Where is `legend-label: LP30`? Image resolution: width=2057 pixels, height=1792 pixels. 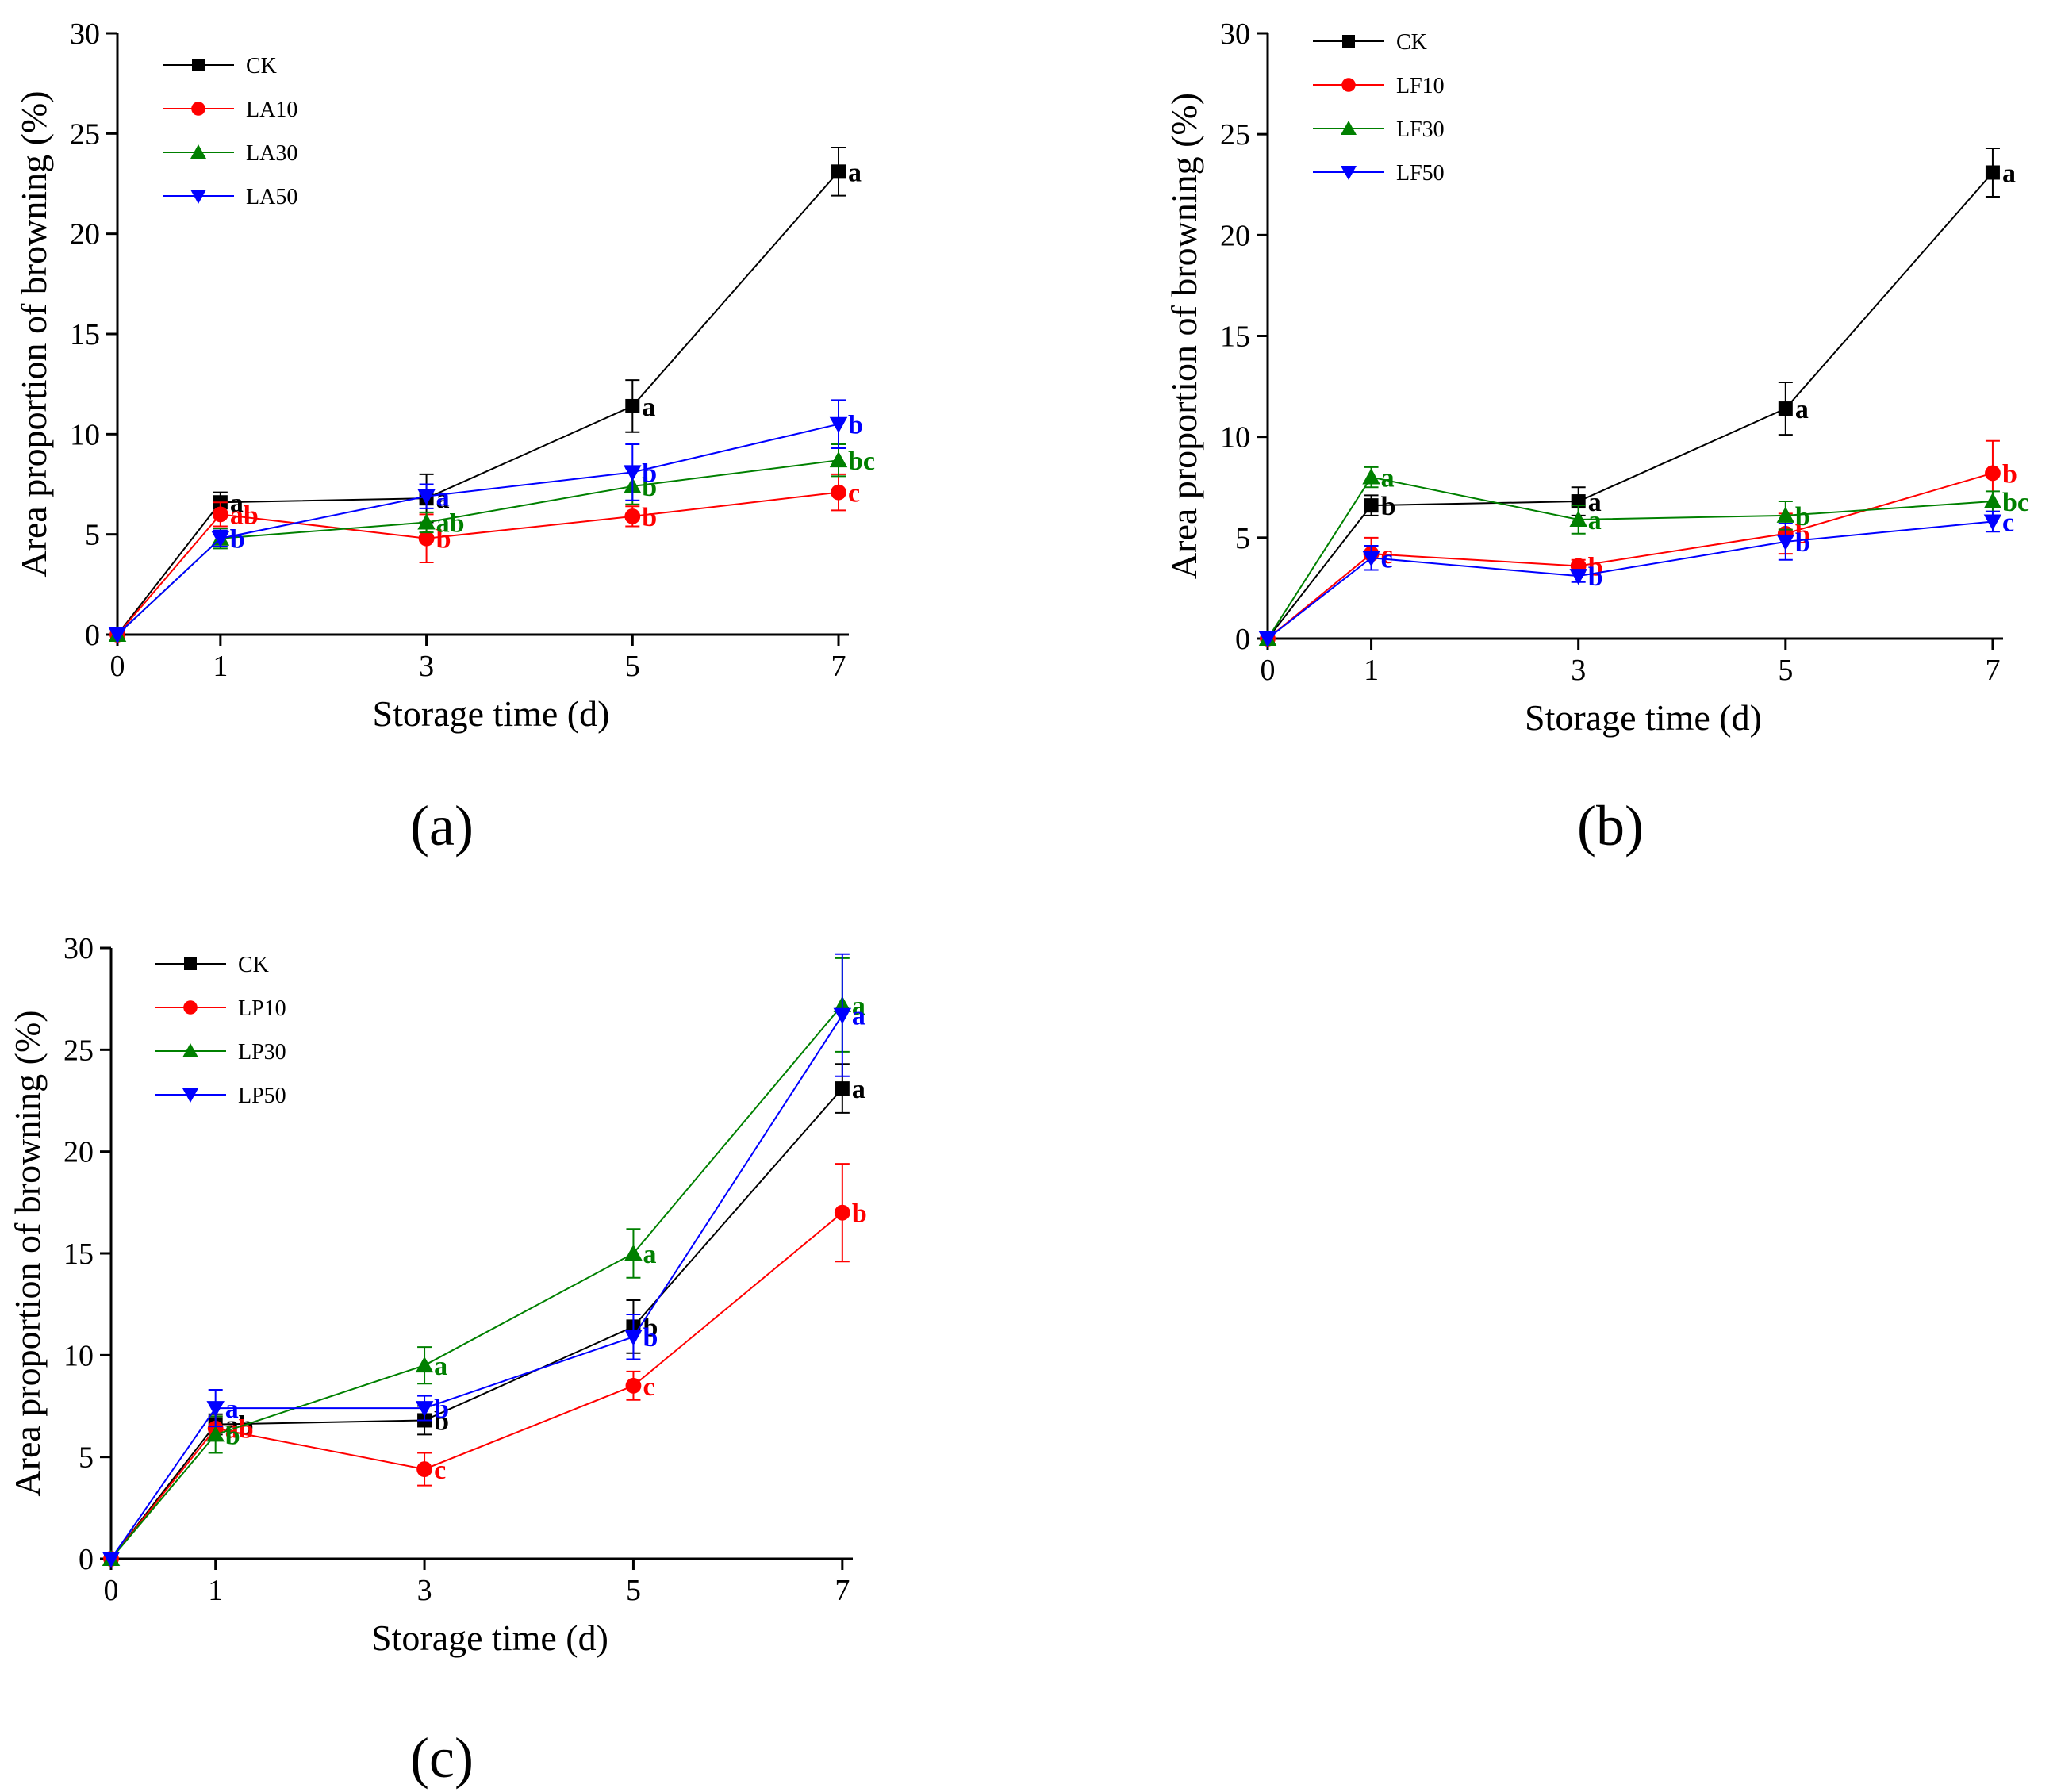 legend-label: LP30 is located at coordinates (262, 1053).